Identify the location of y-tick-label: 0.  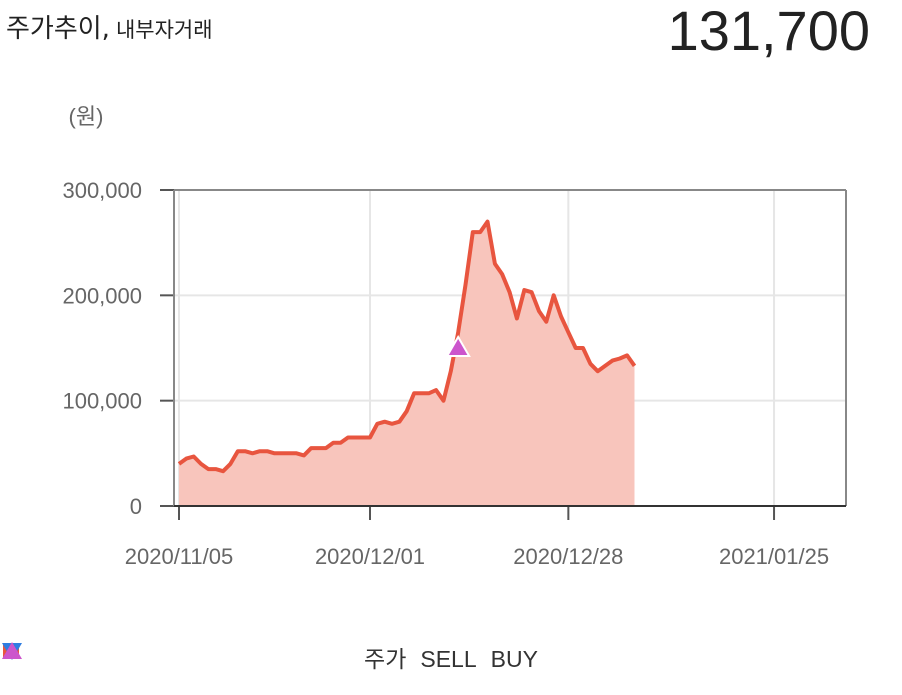
(136, 506).